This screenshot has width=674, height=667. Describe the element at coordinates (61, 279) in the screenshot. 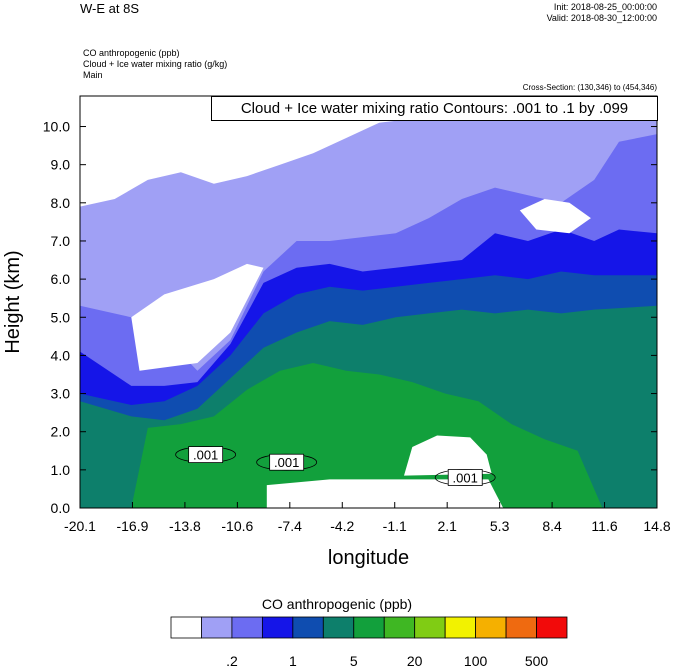

I see `y-tick-label: 6.0` at that location.